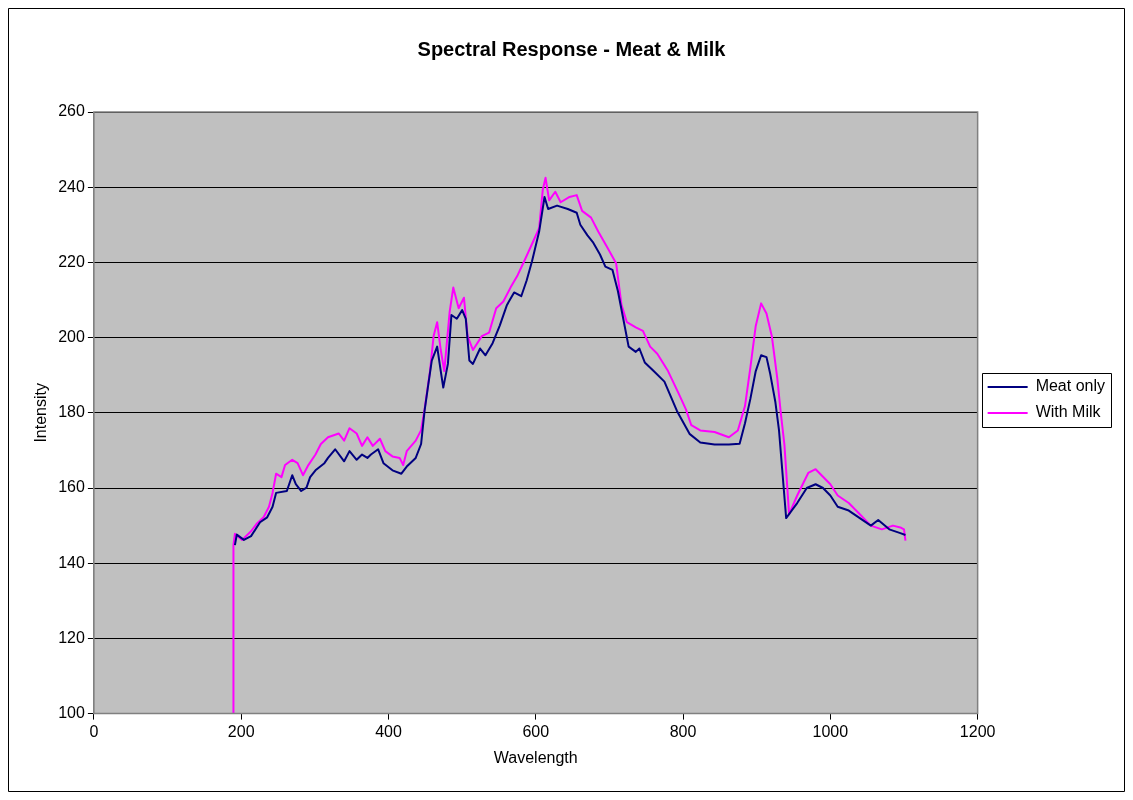 This screenshot has height=800, width=1133. I want to click on x-tick-label: 400, so click(388, 731).